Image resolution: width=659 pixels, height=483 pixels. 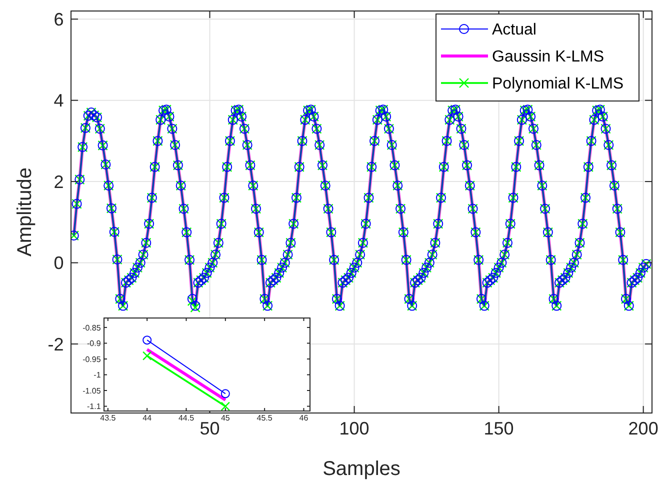 I want to click on legend-label: Actual, so click(x=514, y=30).